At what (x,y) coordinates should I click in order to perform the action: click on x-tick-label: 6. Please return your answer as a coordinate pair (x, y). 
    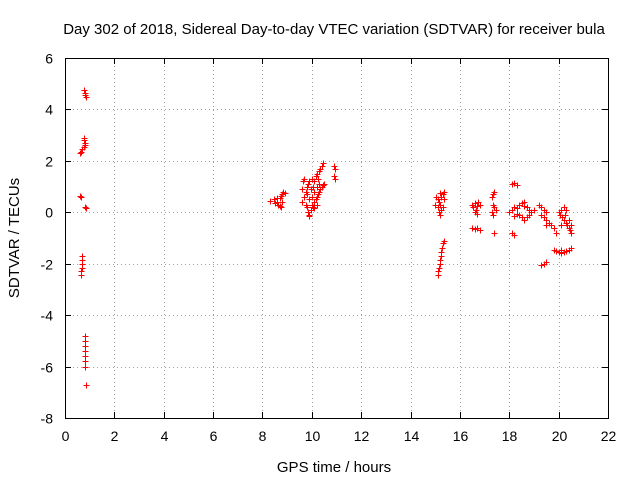
    Looking at the image, I should click on (214, 436).